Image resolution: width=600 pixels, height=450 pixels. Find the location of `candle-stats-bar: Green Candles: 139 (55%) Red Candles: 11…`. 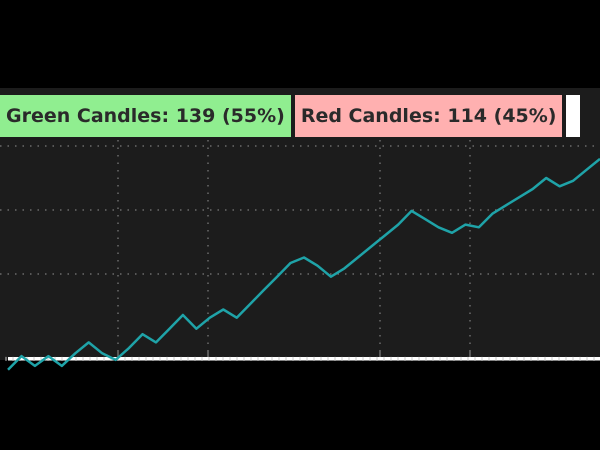

candle-stats-bar: Green Candles: 139 (55%) Red Candles: 11… is located at coordinates (290, 116).